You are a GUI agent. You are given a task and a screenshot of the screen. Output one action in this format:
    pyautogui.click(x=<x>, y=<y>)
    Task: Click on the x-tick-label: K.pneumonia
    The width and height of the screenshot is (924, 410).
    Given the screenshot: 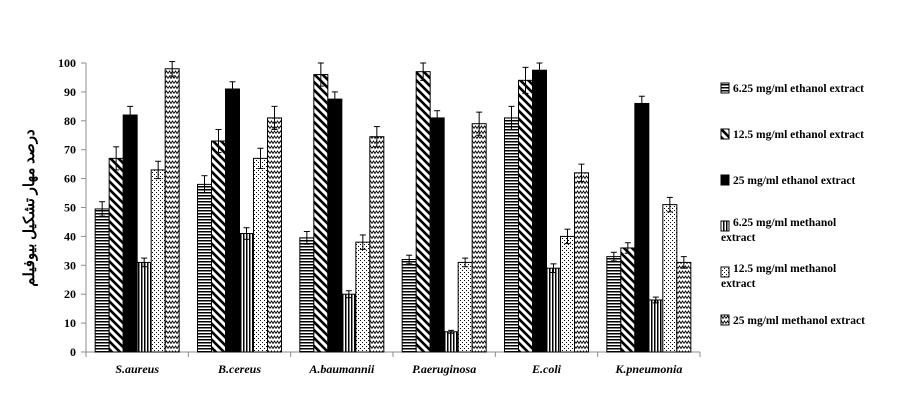 What is the action you would take?
    pyautogui.click(x=648, y=369)
    